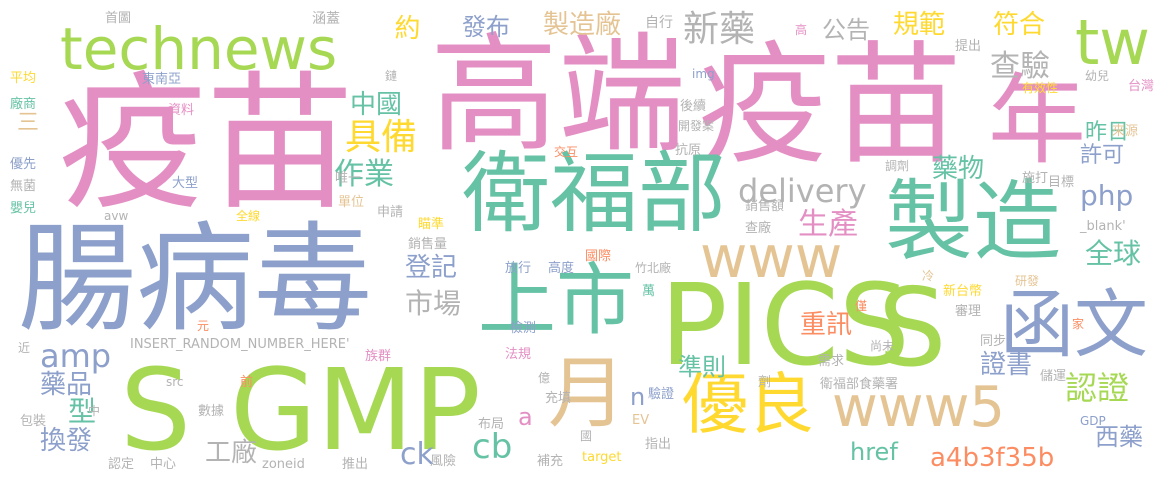 Image resolution: width=1175 pixels, height=482 pixels. What do you see at coordinates (405, 27) in the screenshot?
I see `word-yue-2: 約` at bounding box center [405, 27].